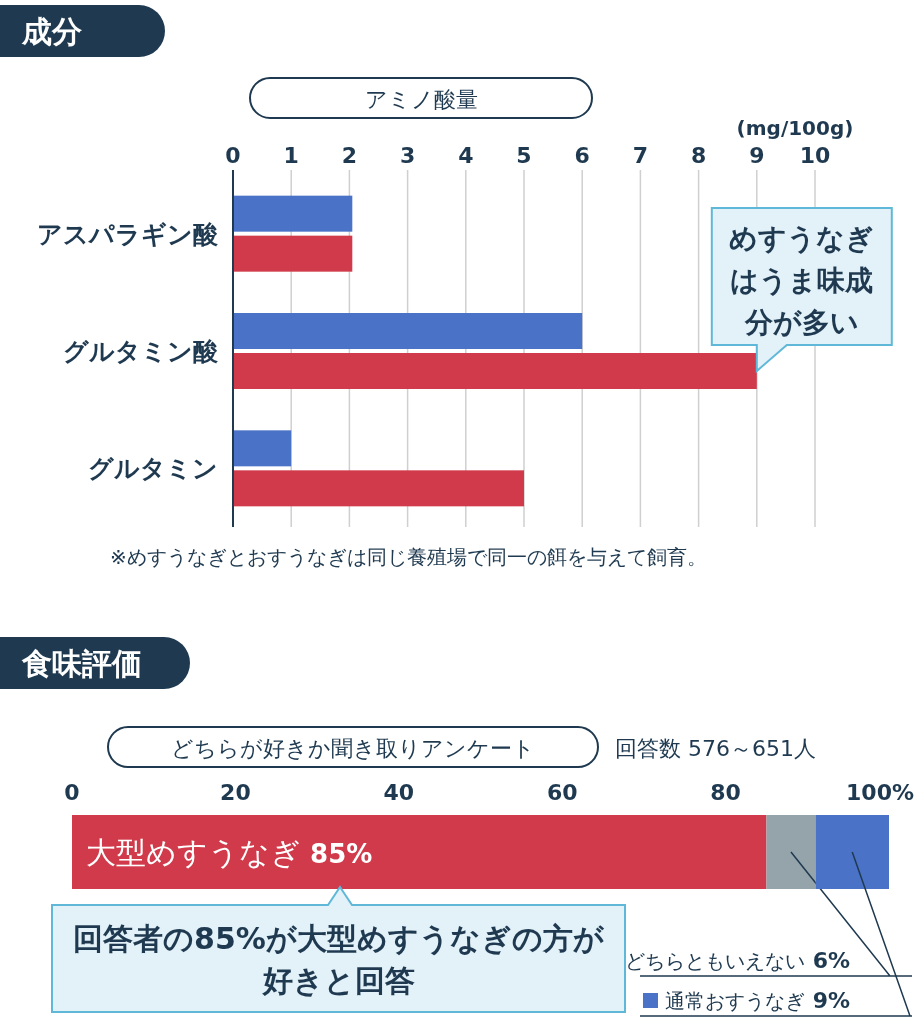 This screenshot has height=1024, width=919. I want to click on chart-subtitle: アミノ酸量, so click(421, 99).